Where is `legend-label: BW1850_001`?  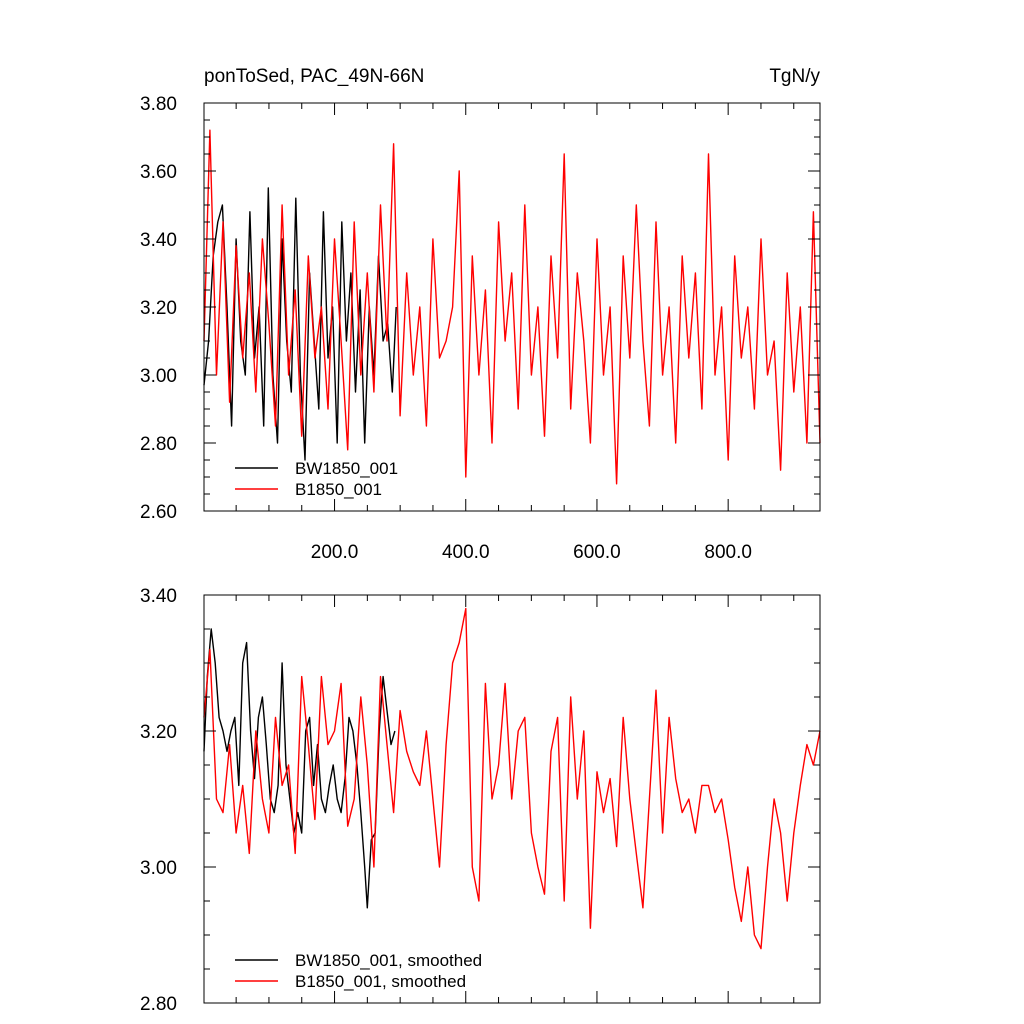
legend-label: BW1850_001 is located at coordinates (346, 468).